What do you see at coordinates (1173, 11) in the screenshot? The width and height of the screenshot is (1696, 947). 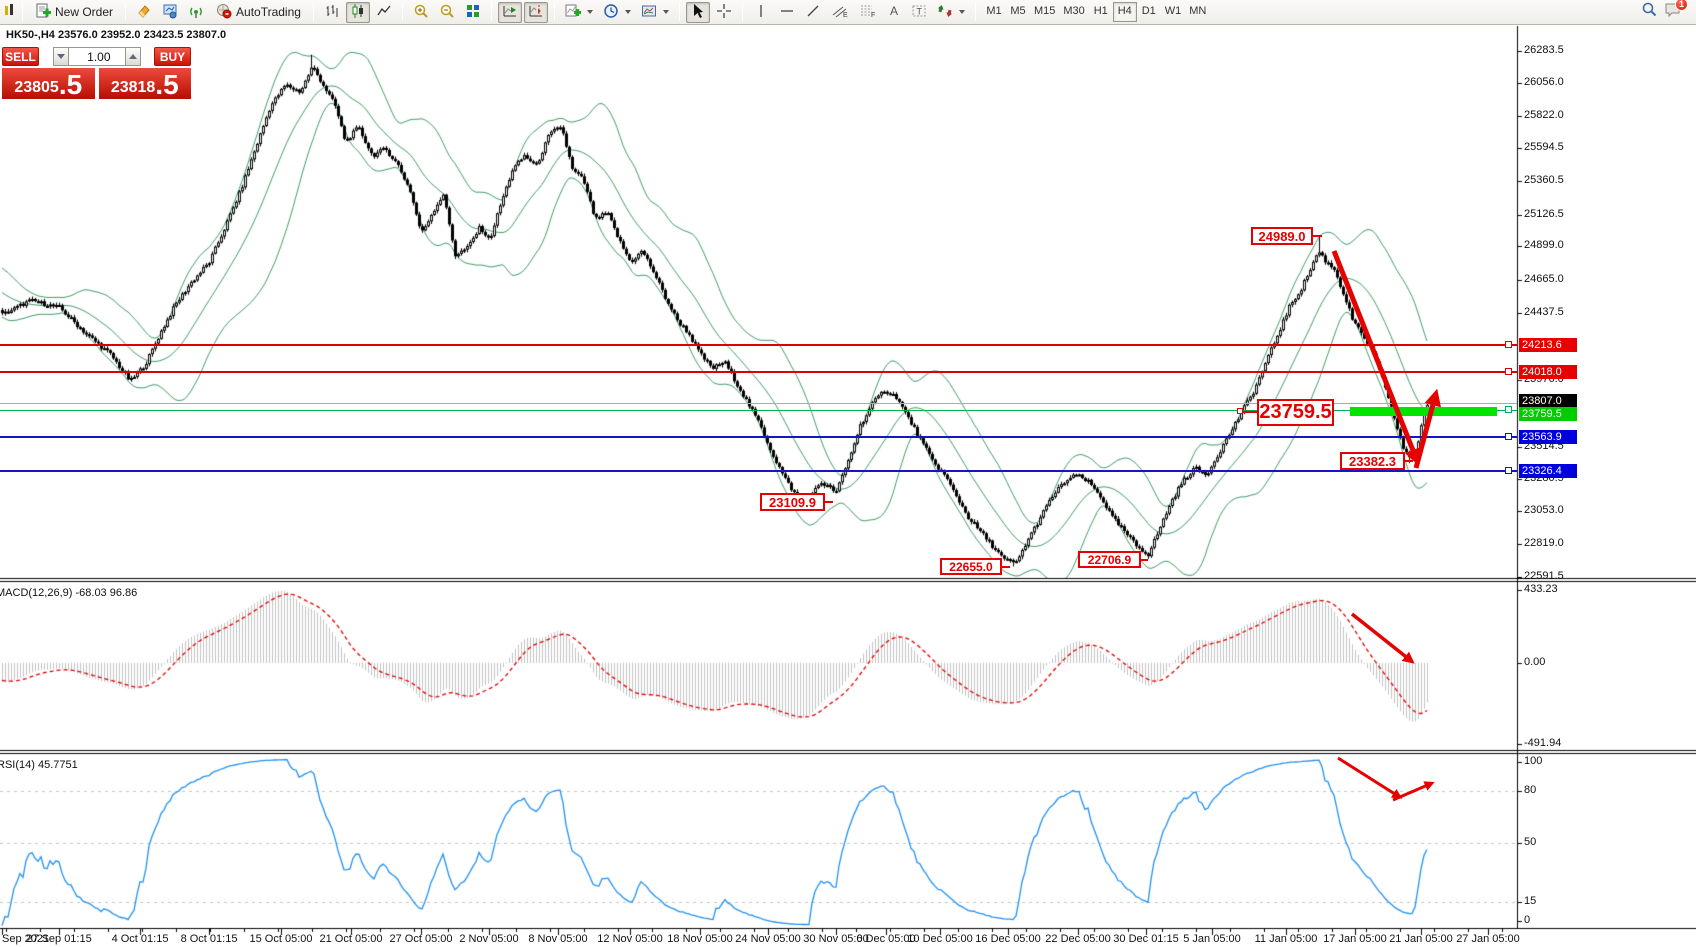 I see `timeframe-button-w1: W1` at bounding box center [1173, 11].